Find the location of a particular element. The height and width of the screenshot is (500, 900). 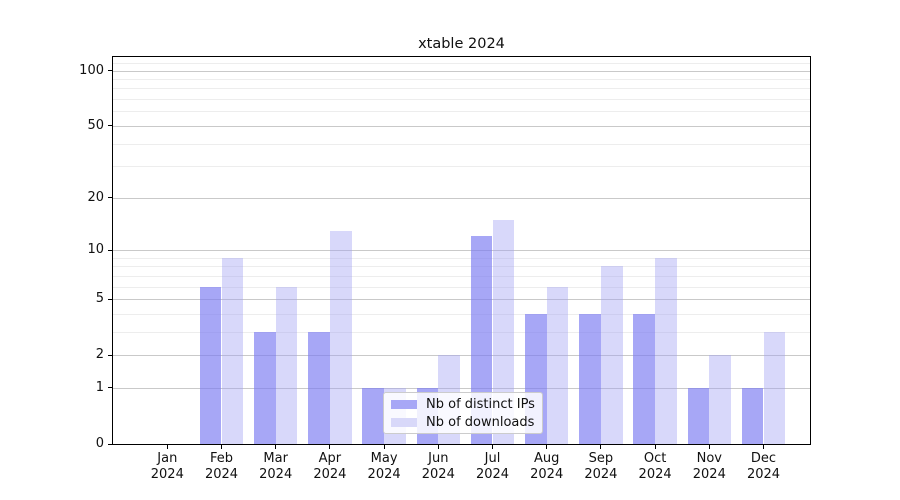

bar-distinct-ips-mar is located at coordinates (265, 387).